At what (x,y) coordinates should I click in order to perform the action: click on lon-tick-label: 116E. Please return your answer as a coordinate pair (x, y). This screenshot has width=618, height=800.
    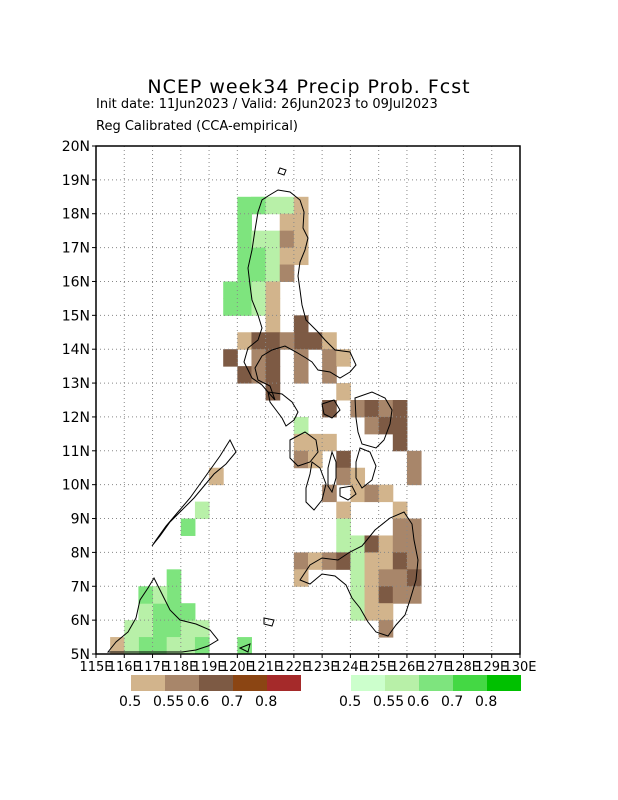
    Looking at the image, I should click on (124, 667).